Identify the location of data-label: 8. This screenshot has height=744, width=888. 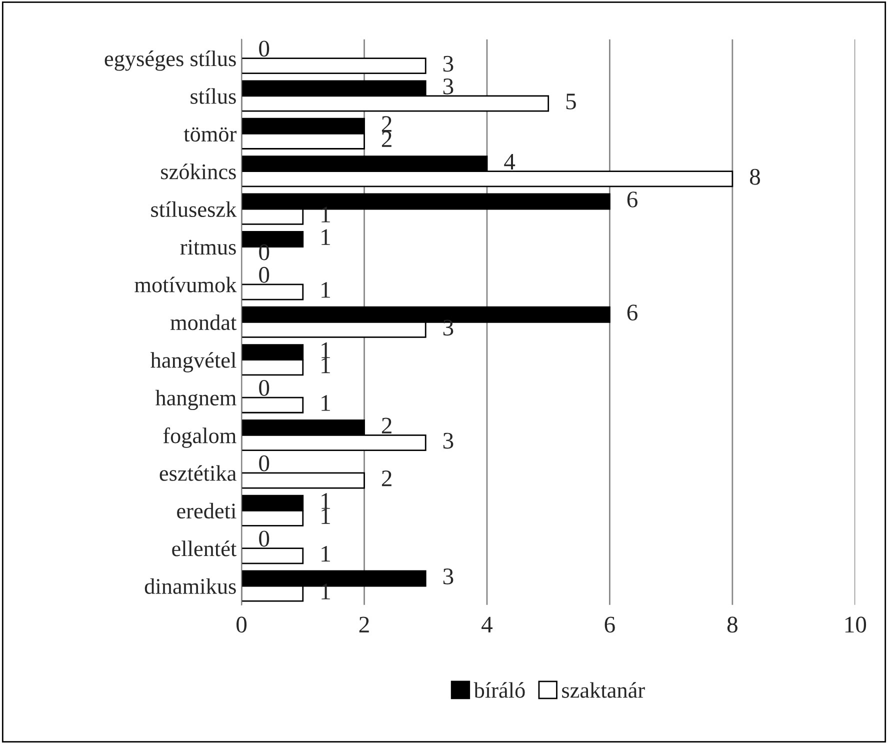
(755, 176).